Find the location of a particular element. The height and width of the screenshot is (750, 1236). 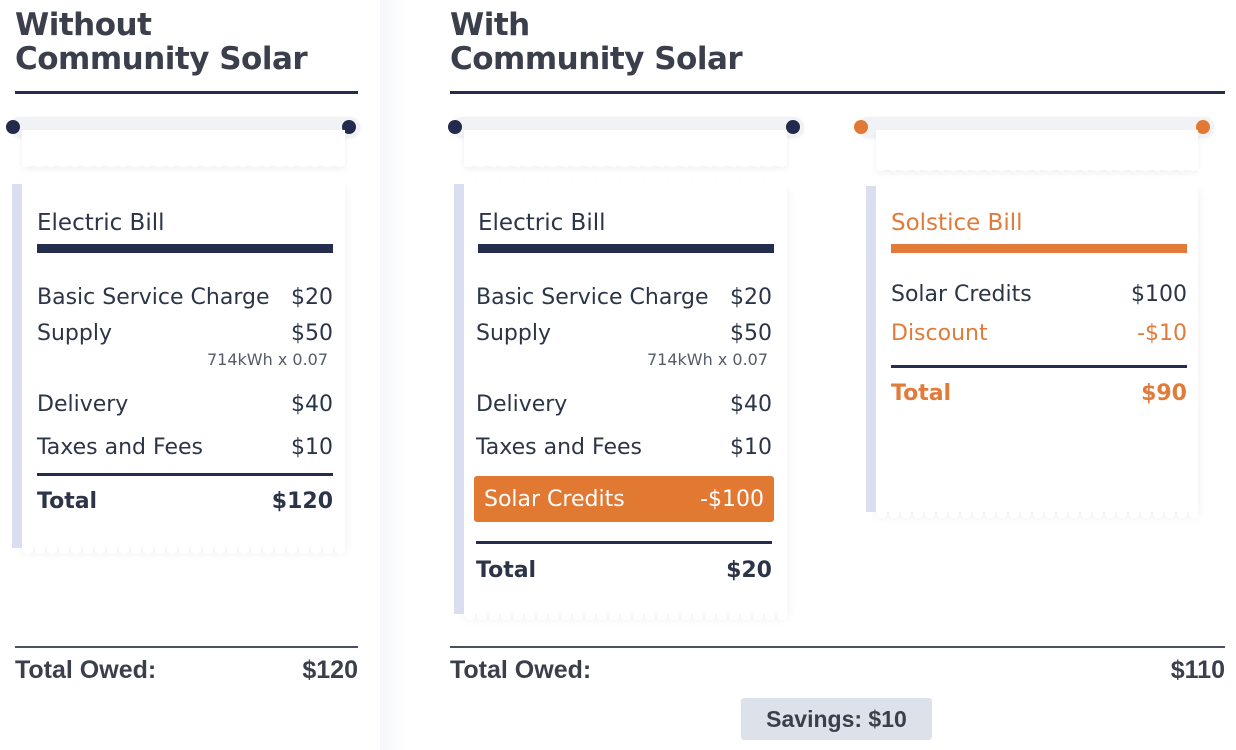

with-title-rule is located at coordinates (837, 92).